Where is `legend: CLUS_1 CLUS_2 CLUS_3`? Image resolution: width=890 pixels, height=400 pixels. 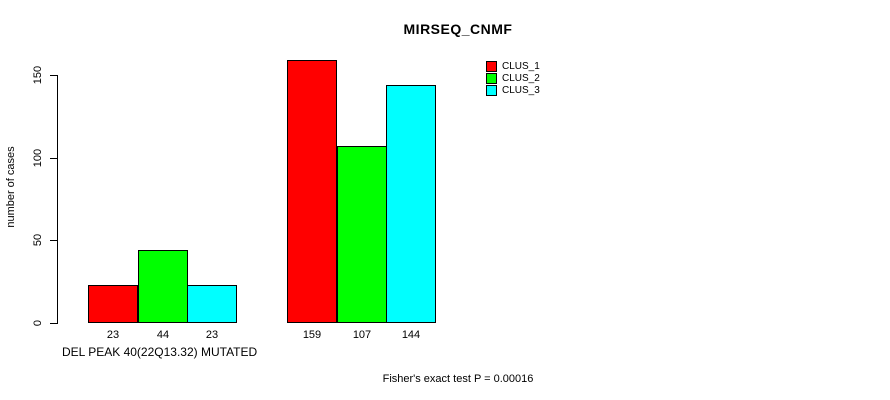
legend: CLUS_1 CLUS_2 CLUS_3 is located at coordinates (513, 79).